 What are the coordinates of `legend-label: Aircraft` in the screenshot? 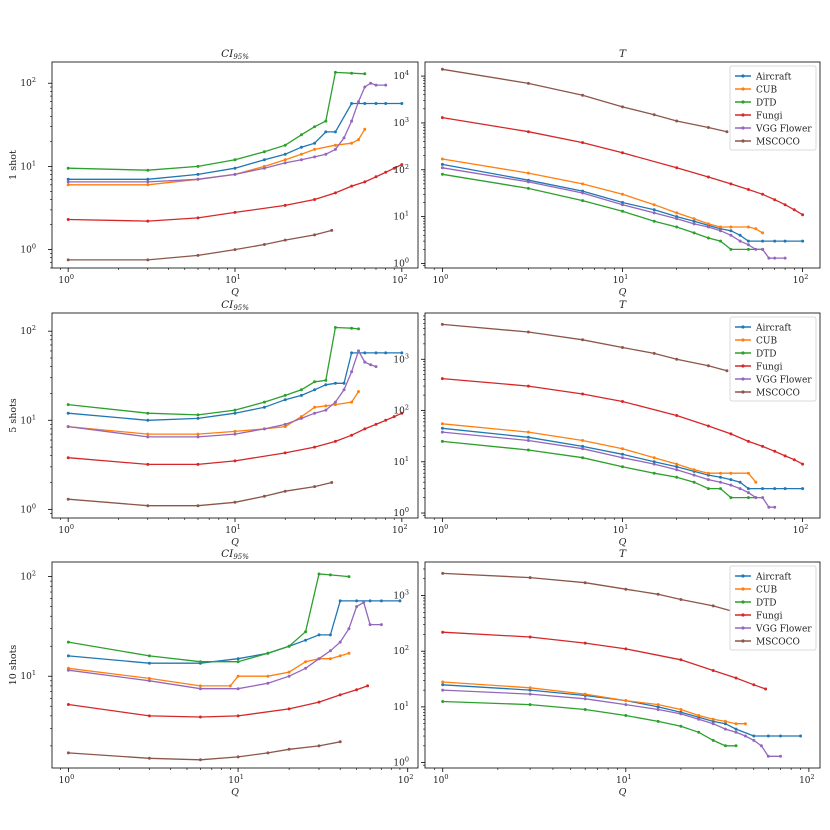 It's located at (773, 578).